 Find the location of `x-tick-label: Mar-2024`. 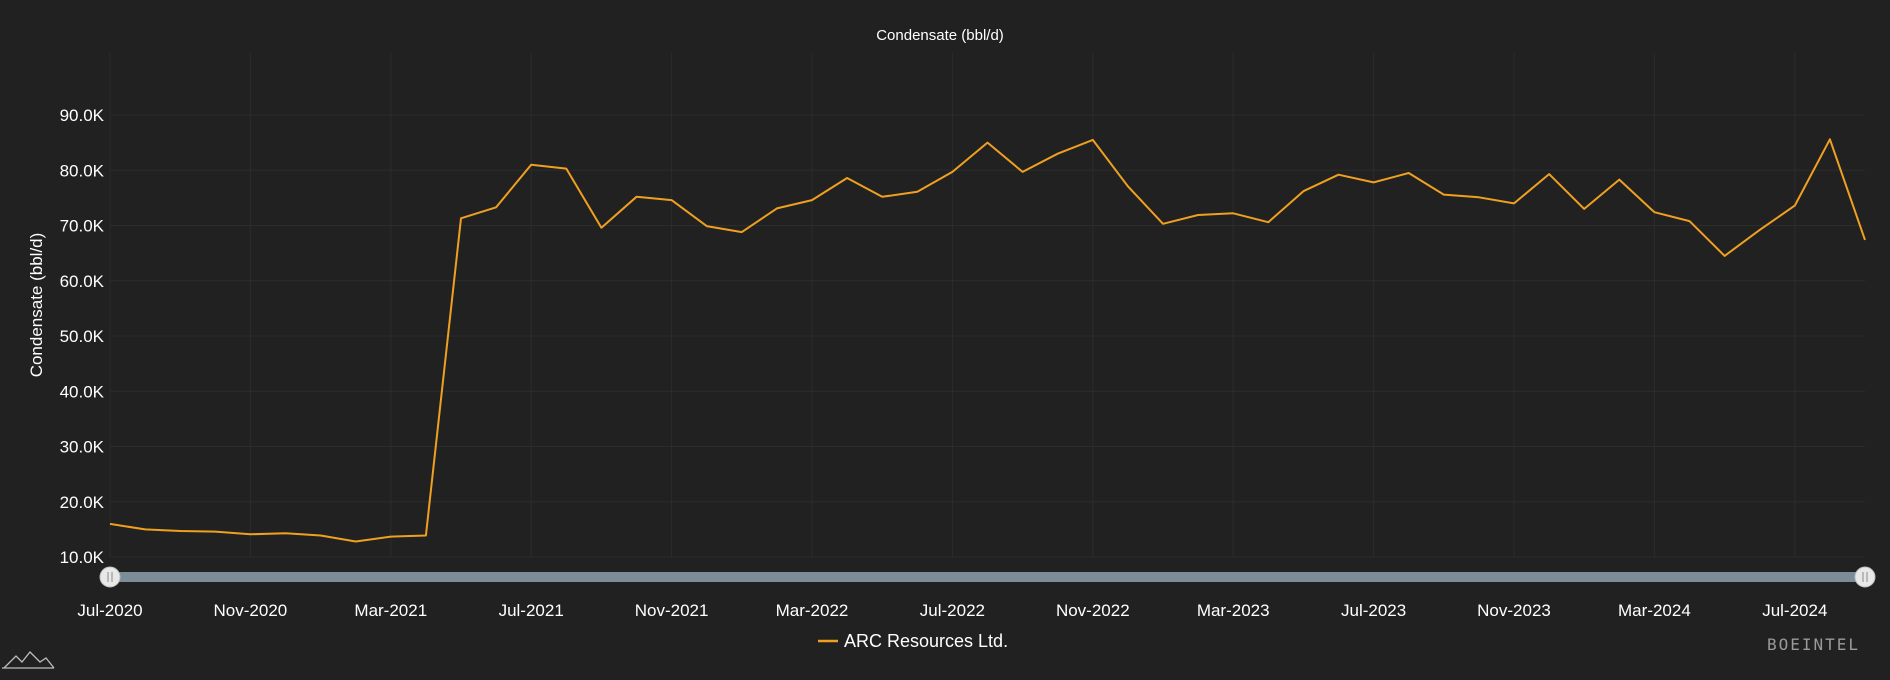

x-tick-label: Mar-2024 is located at coordinates (1654, 610).